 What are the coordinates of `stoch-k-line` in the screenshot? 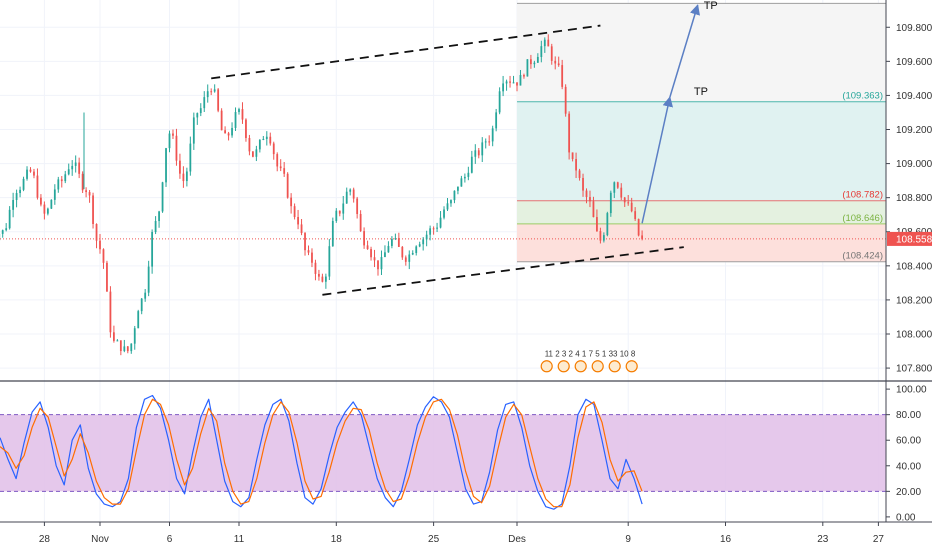 It's located at (321, 452).